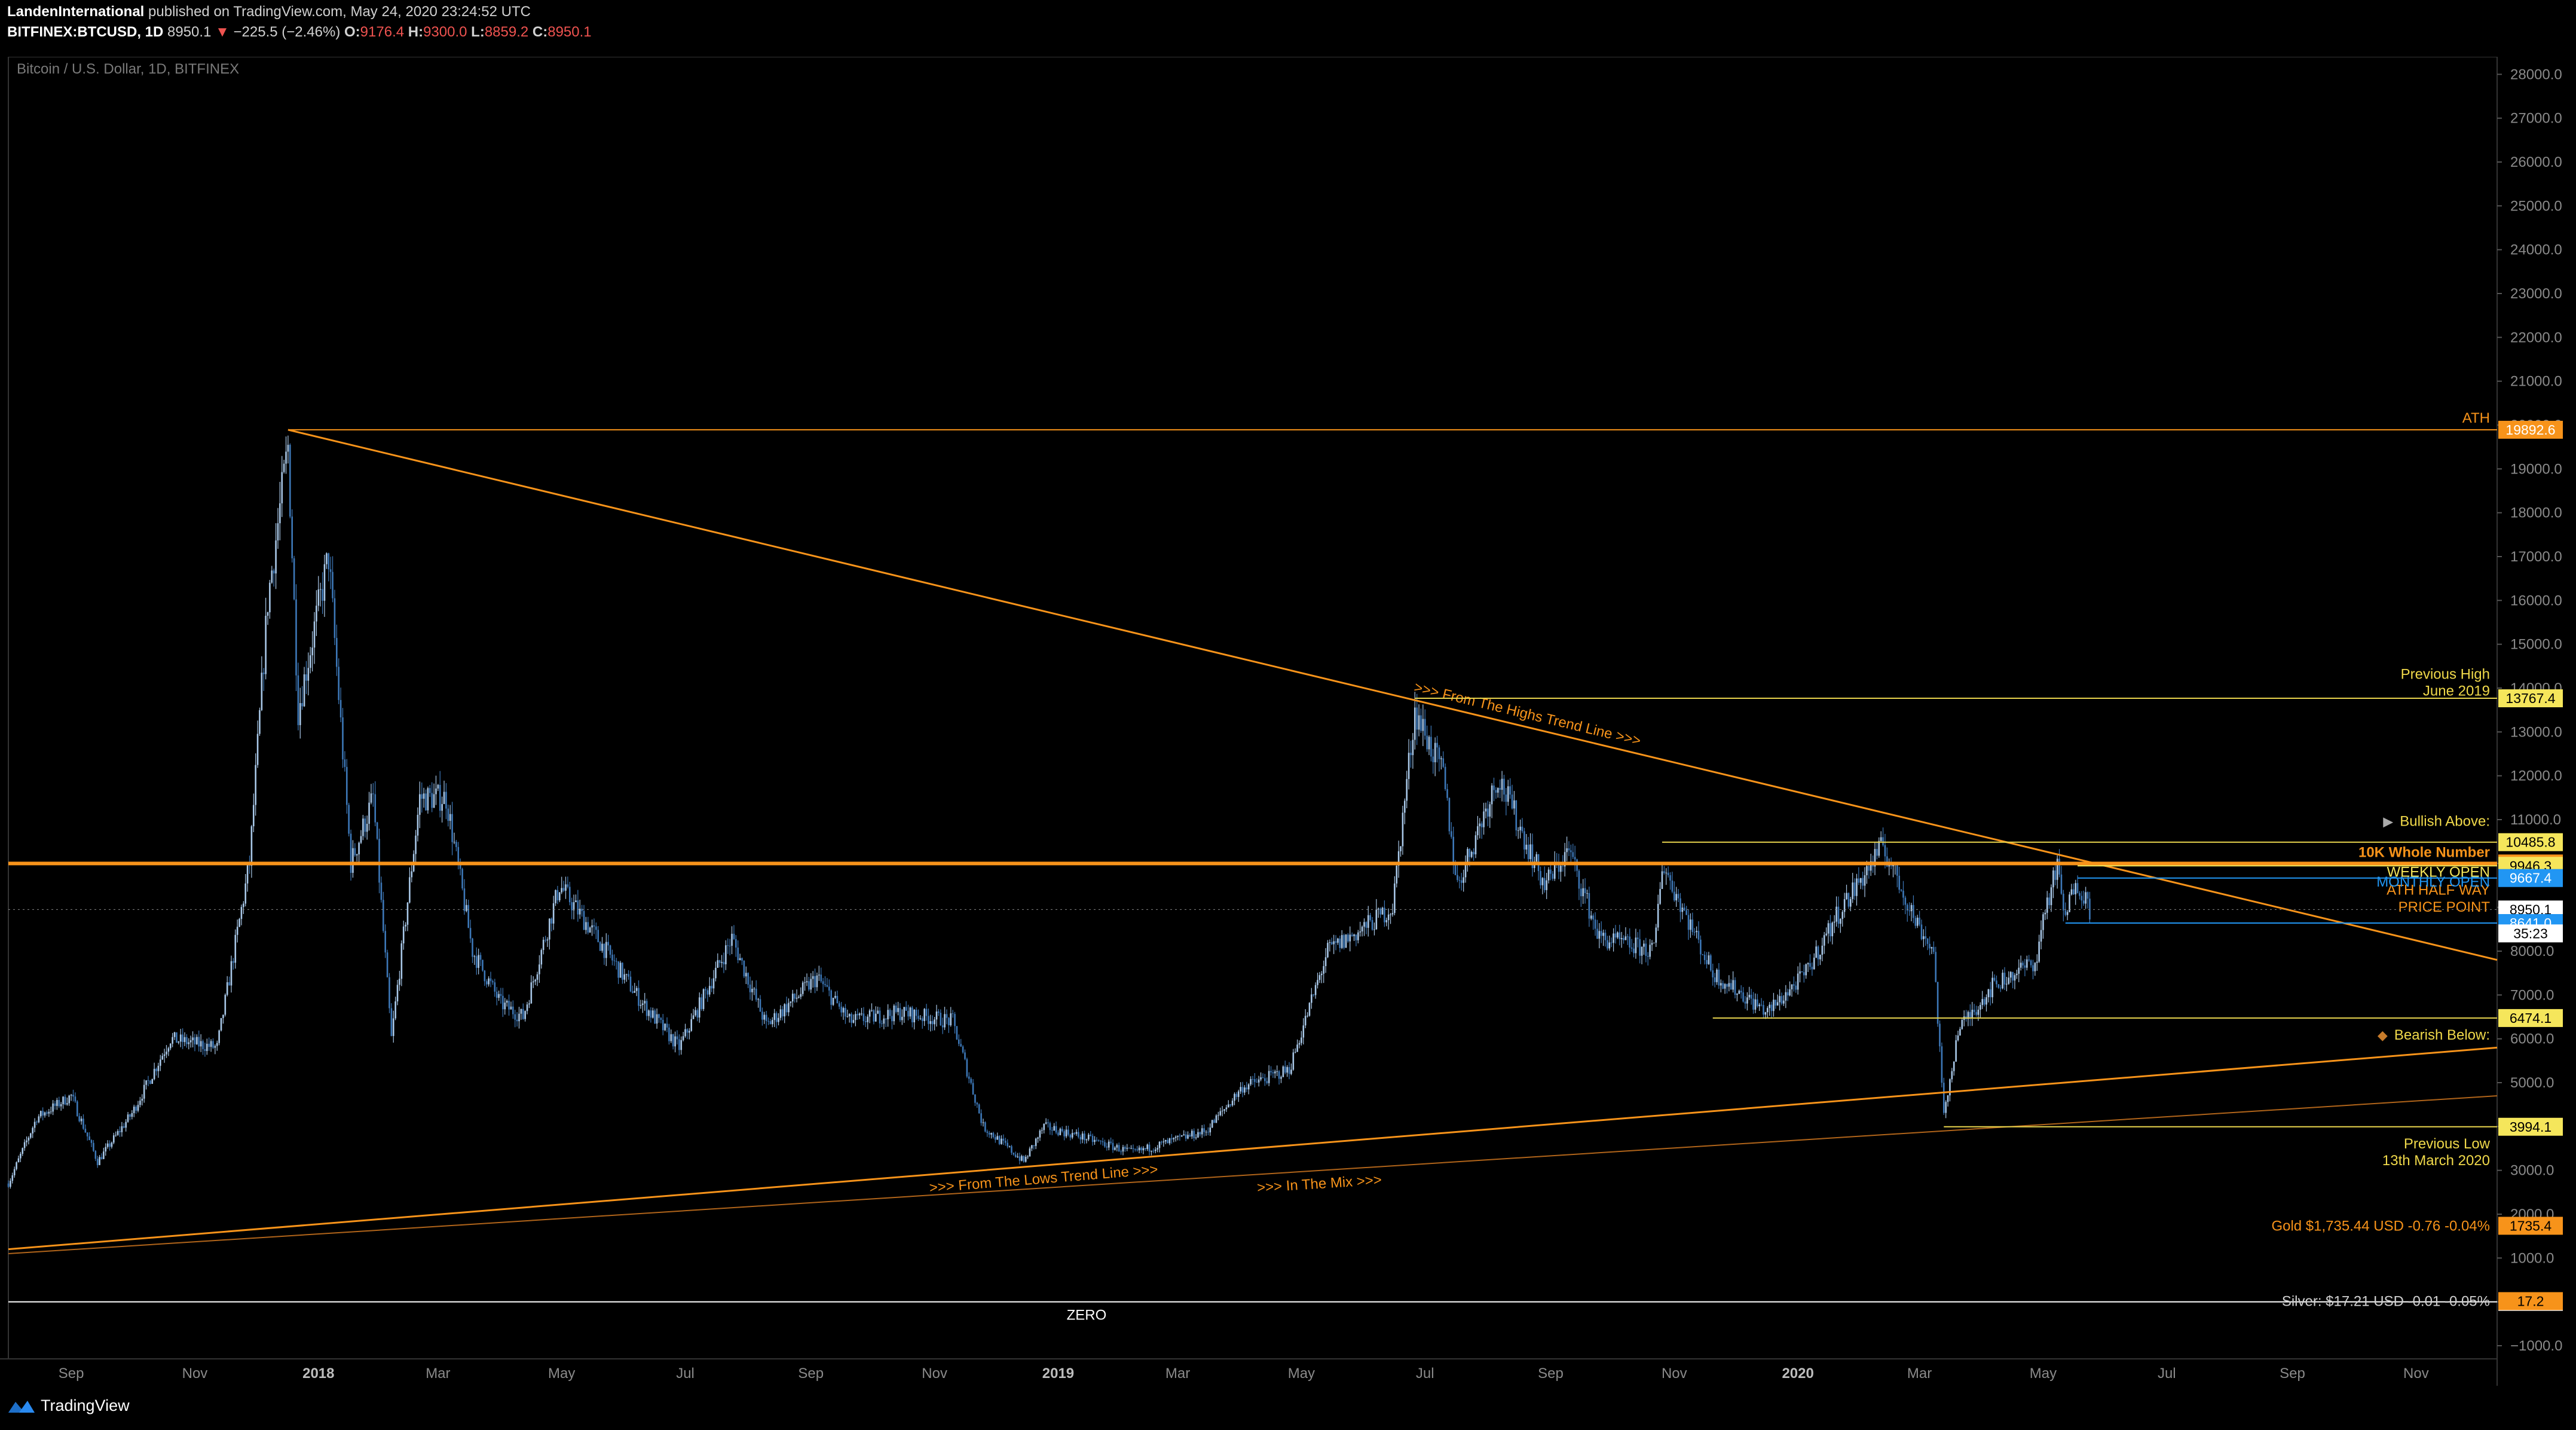 This screenshot has height=1430, width=2576. What do you see at coordinates (2532, 995) in the screenshot?
I see `y-tick-label: 7000.0` at bounding box center [2532, 995].